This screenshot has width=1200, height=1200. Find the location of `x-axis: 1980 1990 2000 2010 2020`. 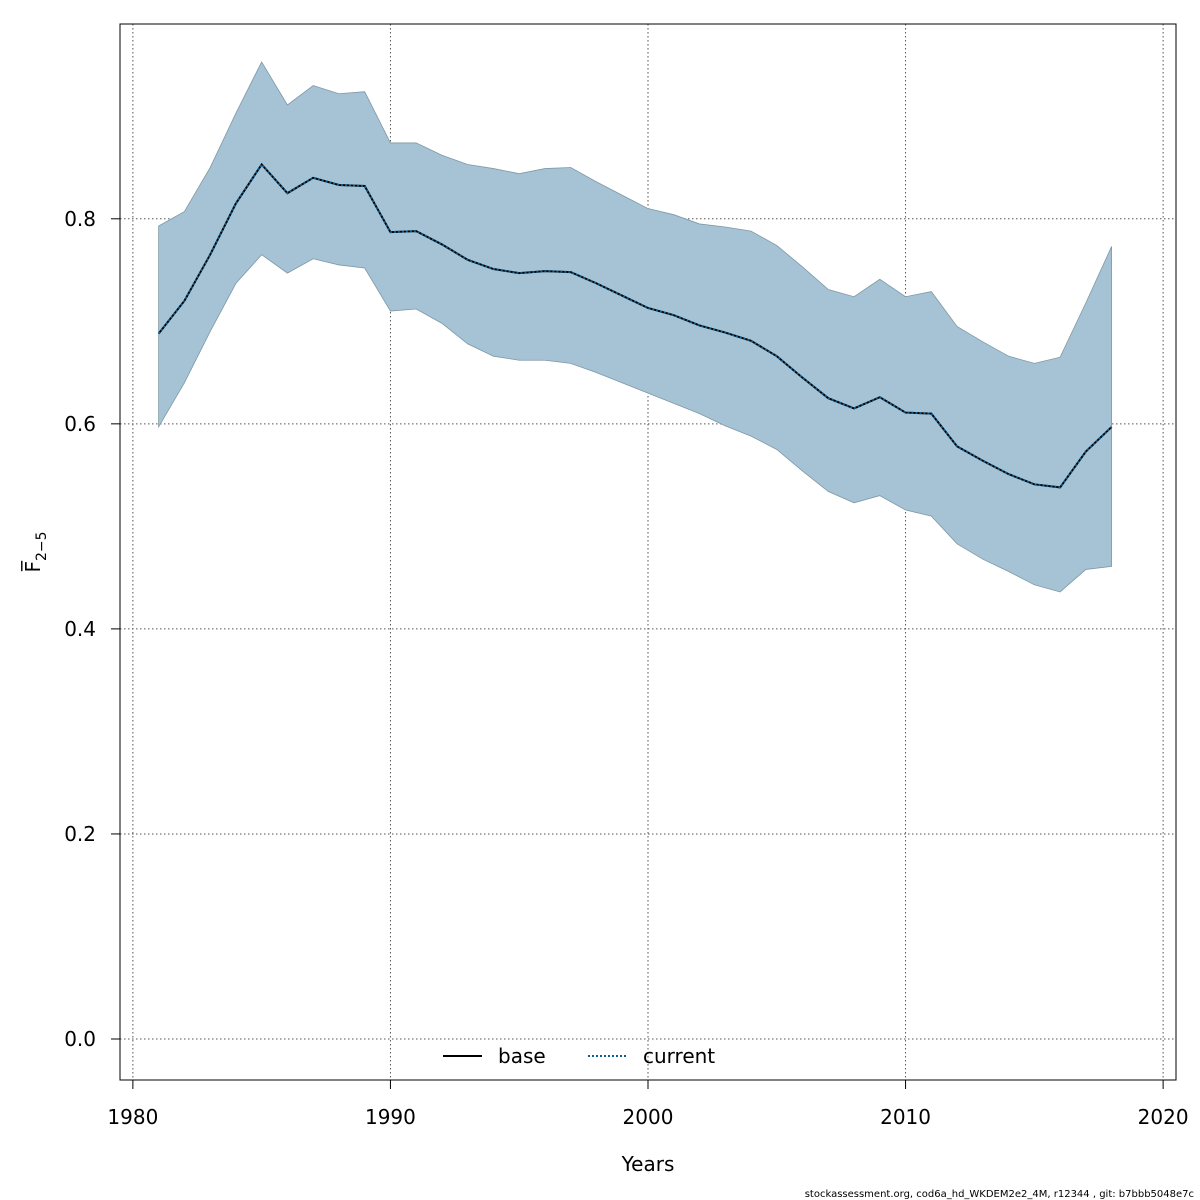

x-axis: 1980 1990 2000 2010 2020 is located at coordinates (648, 1104).